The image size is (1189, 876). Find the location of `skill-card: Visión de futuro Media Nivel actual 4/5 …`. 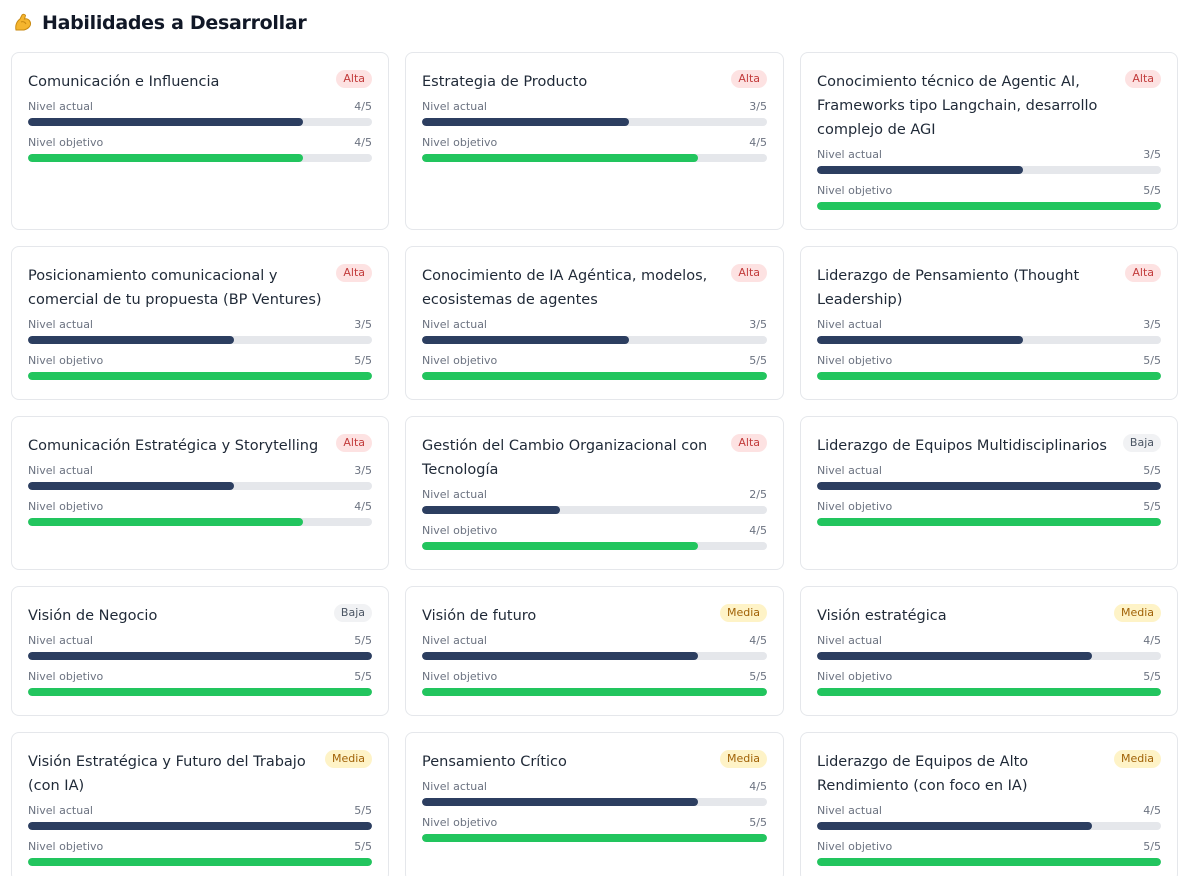

skill-card: Visión de futuro Media Nivel actual 4/5 … is located at coordinates (594, 651).